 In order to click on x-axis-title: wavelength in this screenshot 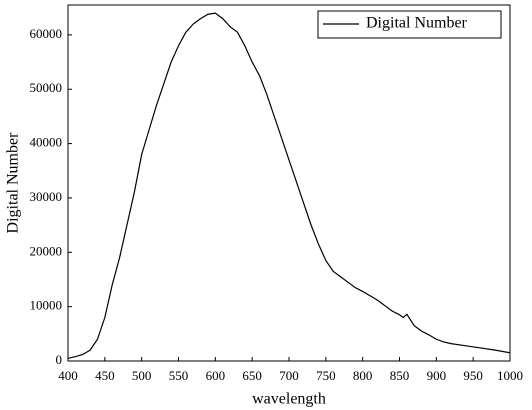, I will do `click(289, 399)`.